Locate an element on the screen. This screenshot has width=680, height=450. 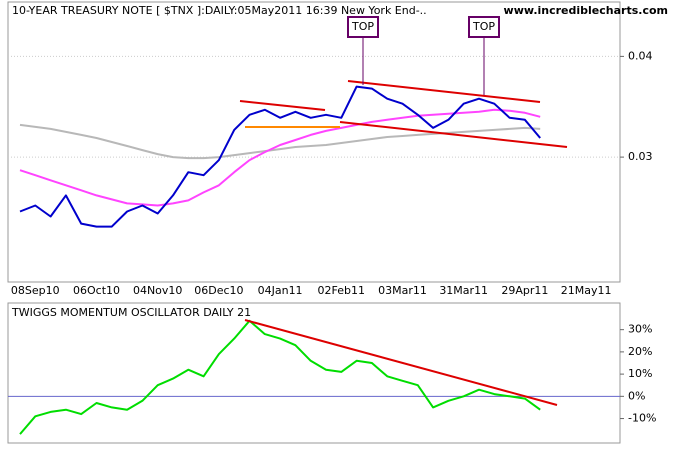
y-tick-label: 20% is located at coordinates (640, 351).